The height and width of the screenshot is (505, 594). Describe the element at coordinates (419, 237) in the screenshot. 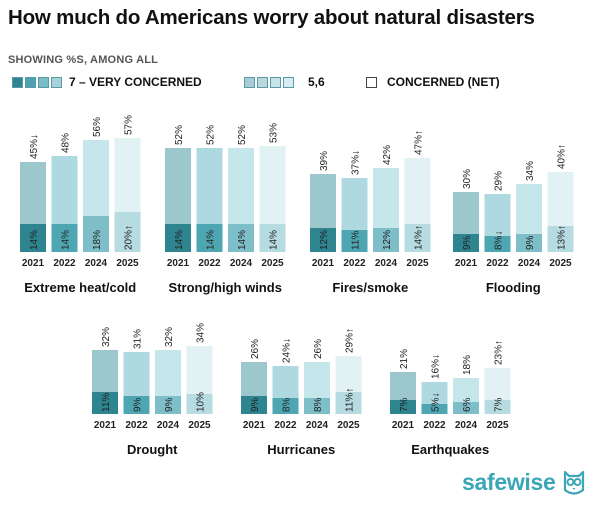

I see `data-label-very-concerned: 14%↑` at that location.